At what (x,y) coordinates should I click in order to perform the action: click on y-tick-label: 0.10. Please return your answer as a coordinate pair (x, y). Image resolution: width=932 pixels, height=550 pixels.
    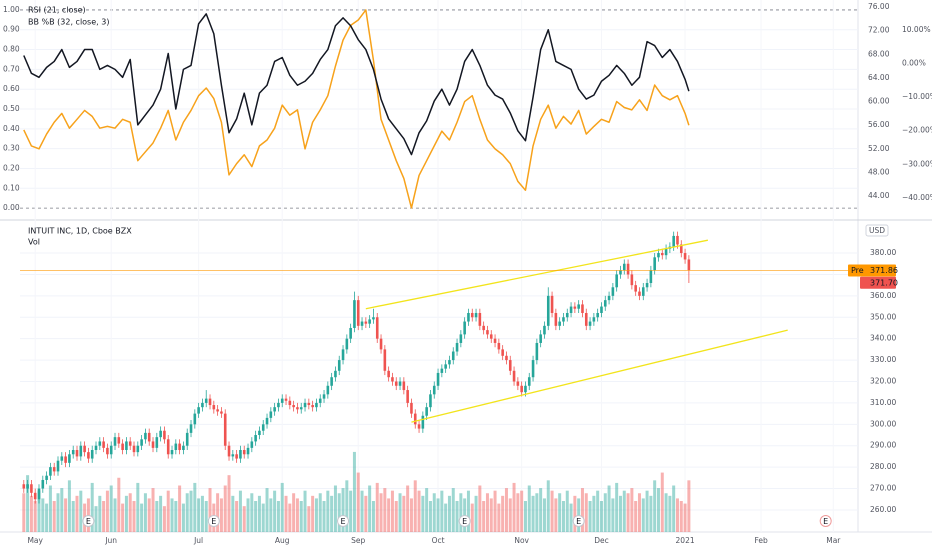
    Looking at the image, I should click on (11, 187).